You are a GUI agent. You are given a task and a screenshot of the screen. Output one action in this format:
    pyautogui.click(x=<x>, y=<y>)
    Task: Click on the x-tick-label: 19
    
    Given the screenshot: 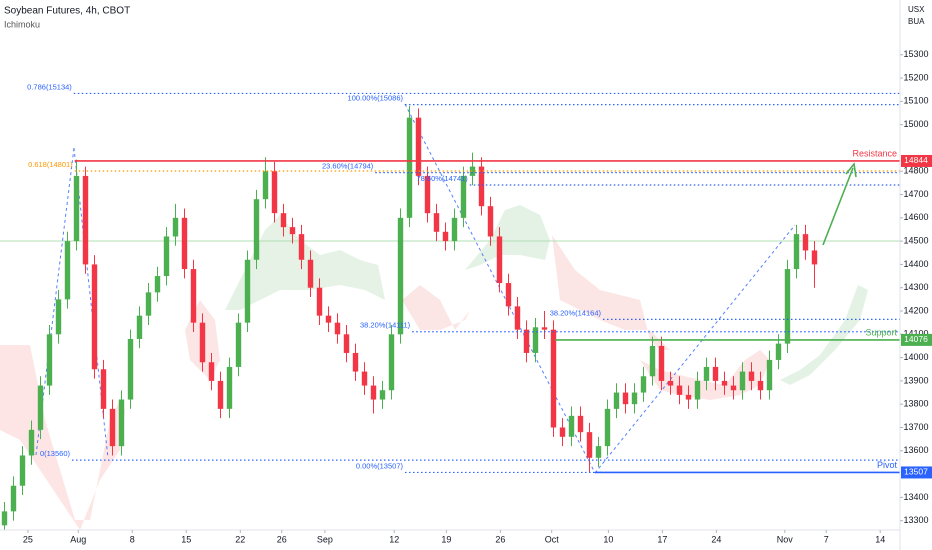 What is the action you would take?
    pyautogui.click(x=446, y=539)
    